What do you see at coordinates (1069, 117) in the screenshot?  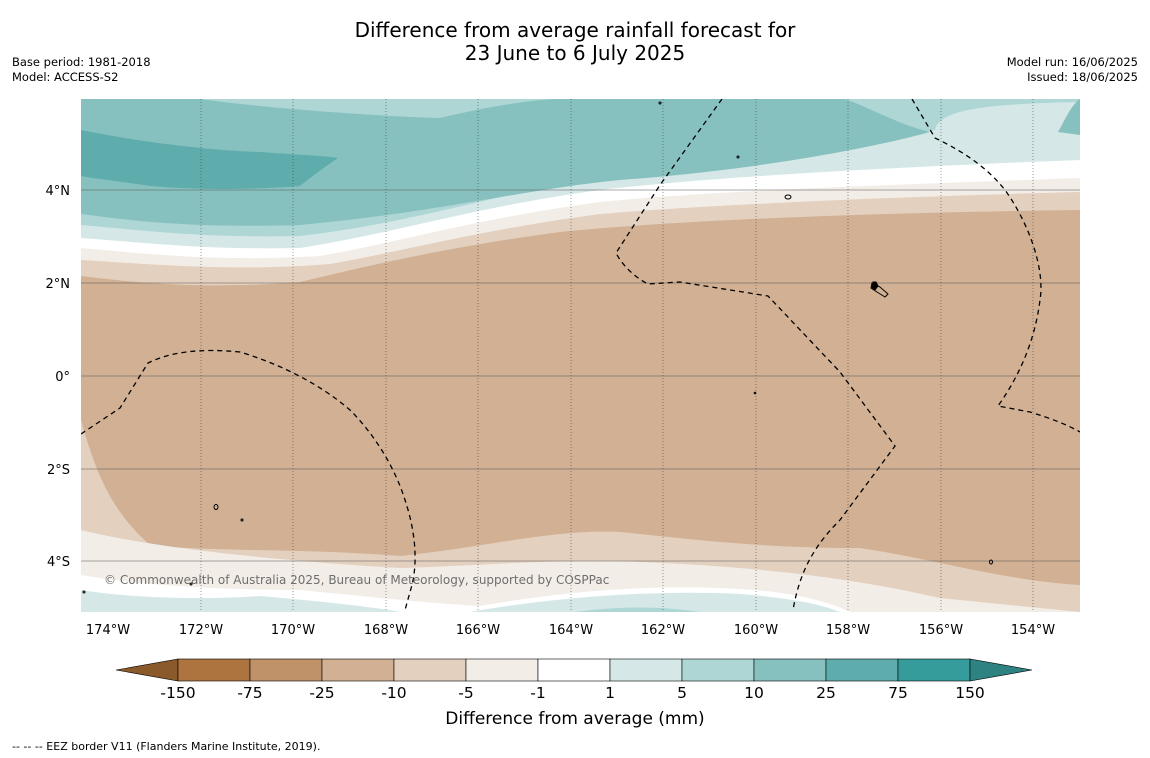 I see `anomaly-band-10-25-northeast` at bounding box center [1069, 117].